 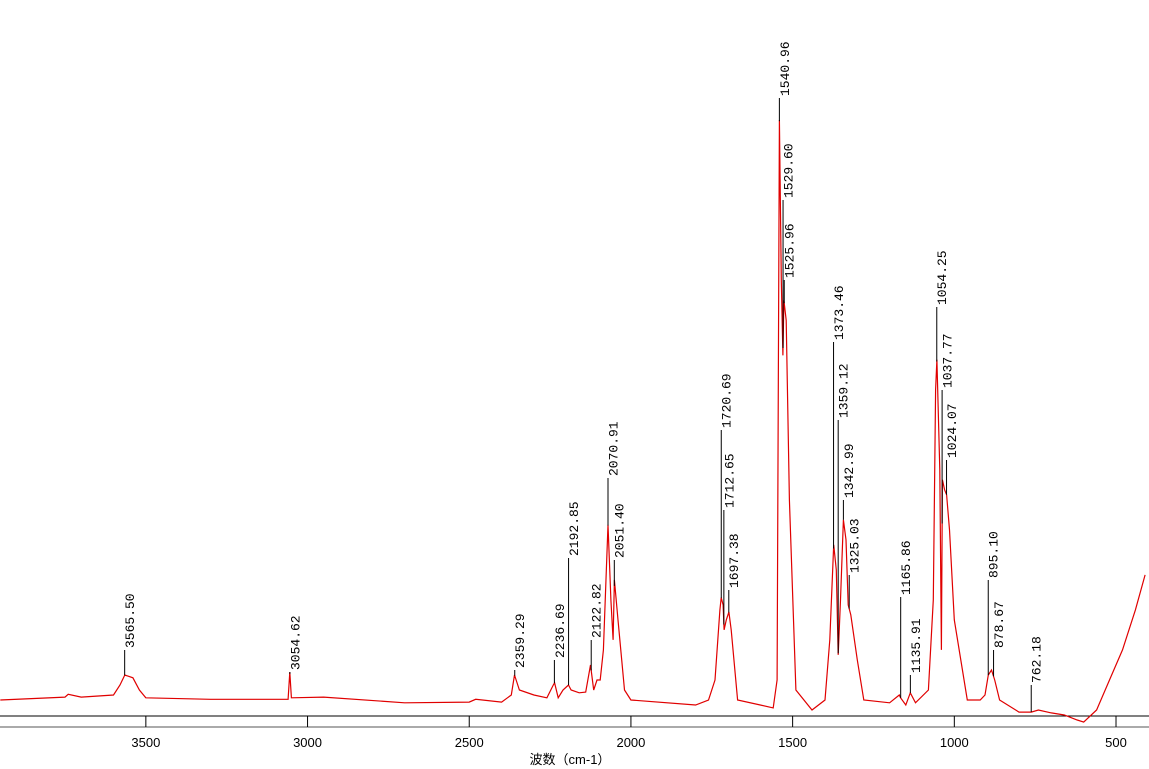 I want to click on peak-label: 895.10, so click(x=994, y=554).